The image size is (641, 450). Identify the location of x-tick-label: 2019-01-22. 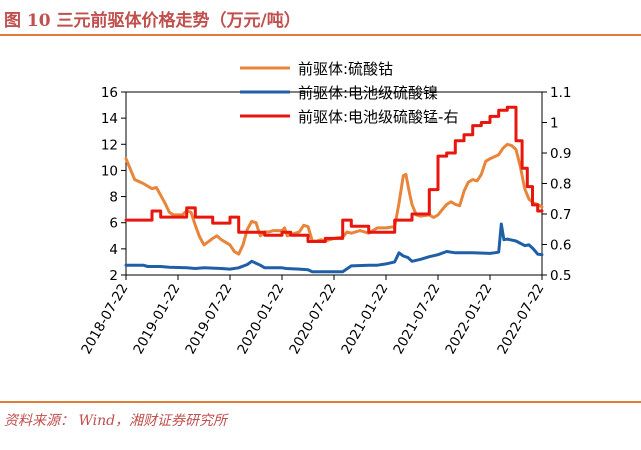
(156, 319).